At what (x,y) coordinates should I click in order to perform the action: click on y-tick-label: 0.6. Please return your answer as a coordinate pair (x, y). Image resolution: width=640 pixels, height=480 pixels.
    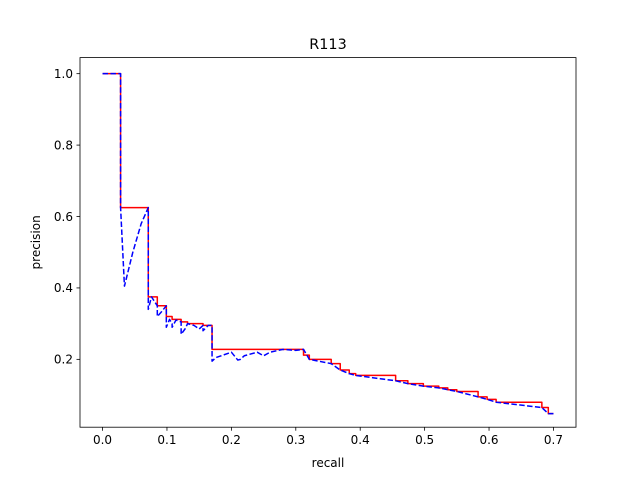
    Looking at the image, I should click on (63, 217).